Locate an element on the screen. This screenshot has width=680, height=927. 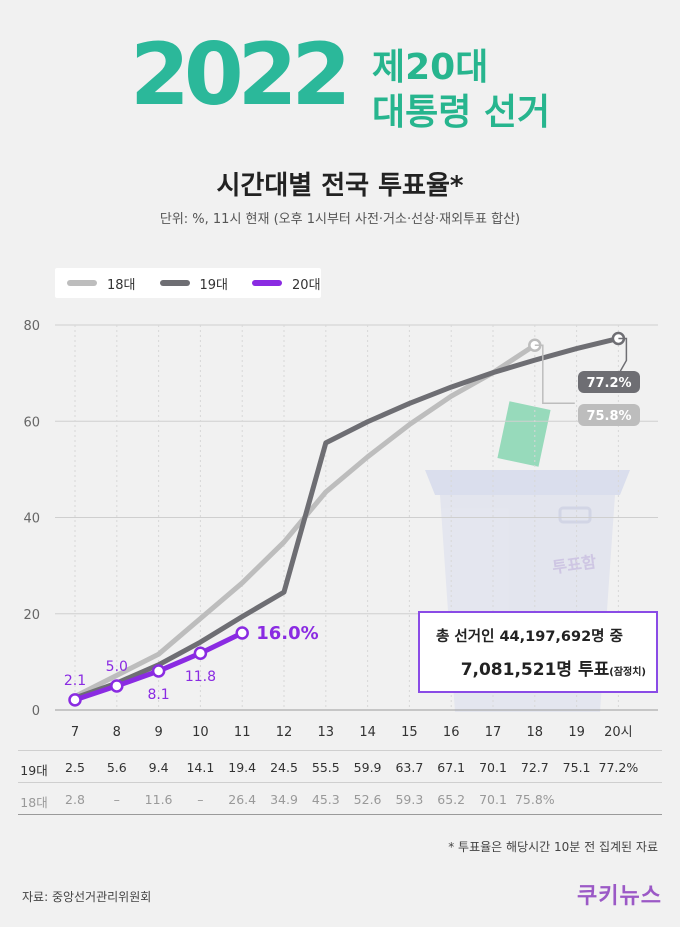
table-cell: 75.8% is located at coordinates (534, 799).